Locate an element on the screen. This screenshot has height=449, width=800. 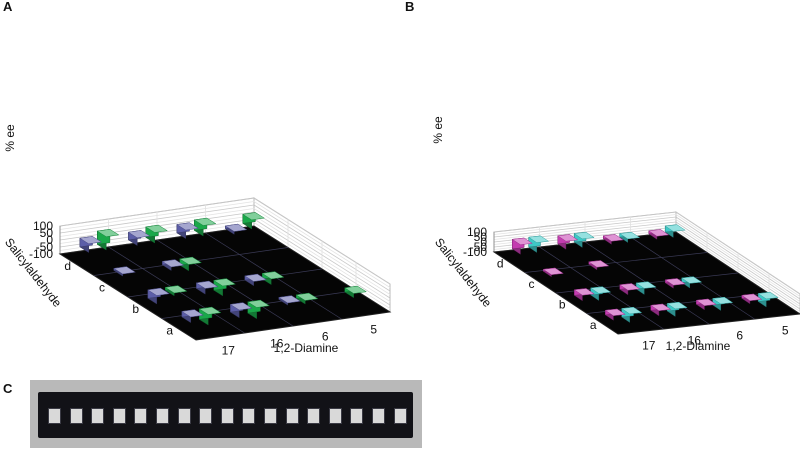
well-plate-photo is located at coordinates (226, 414).